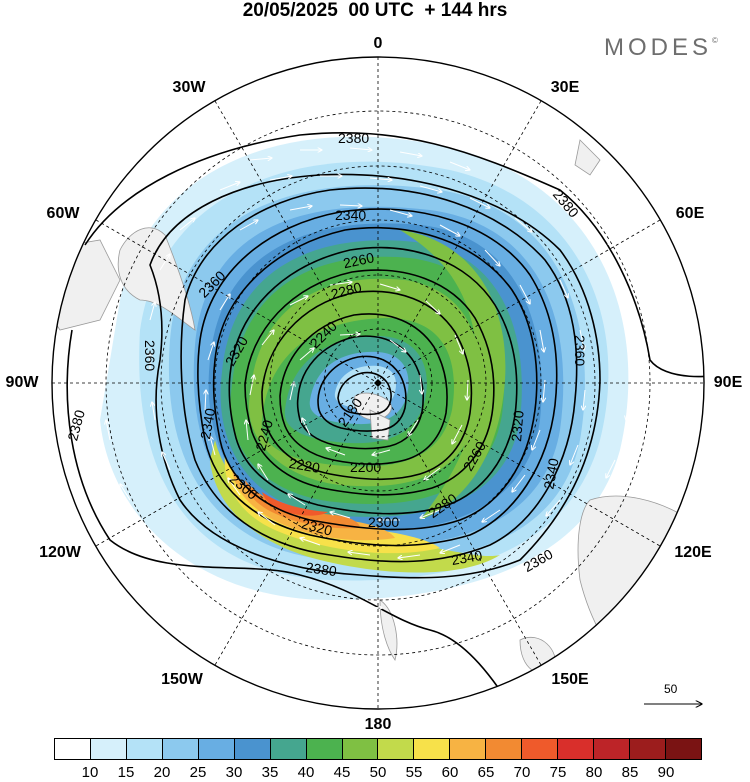 The image size is (750, 782). What do you see at coordinates (378, 724) in the screenshot?
I see `lon-label-180: 180` at bounding box center [378, 724].